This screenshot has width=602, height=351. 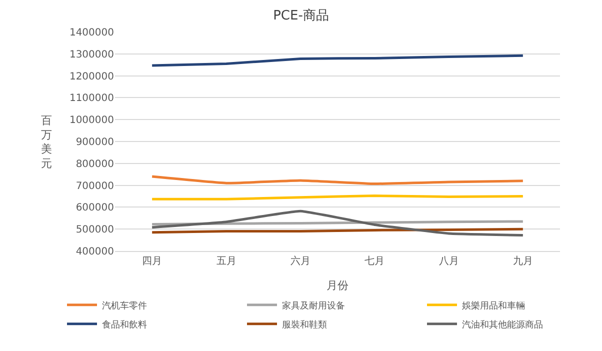 What do you see at coordinates (502, 324) in the screenshot?
I see `legend-label: 汽油和其他能源商品` at bounding box center [502, 324].